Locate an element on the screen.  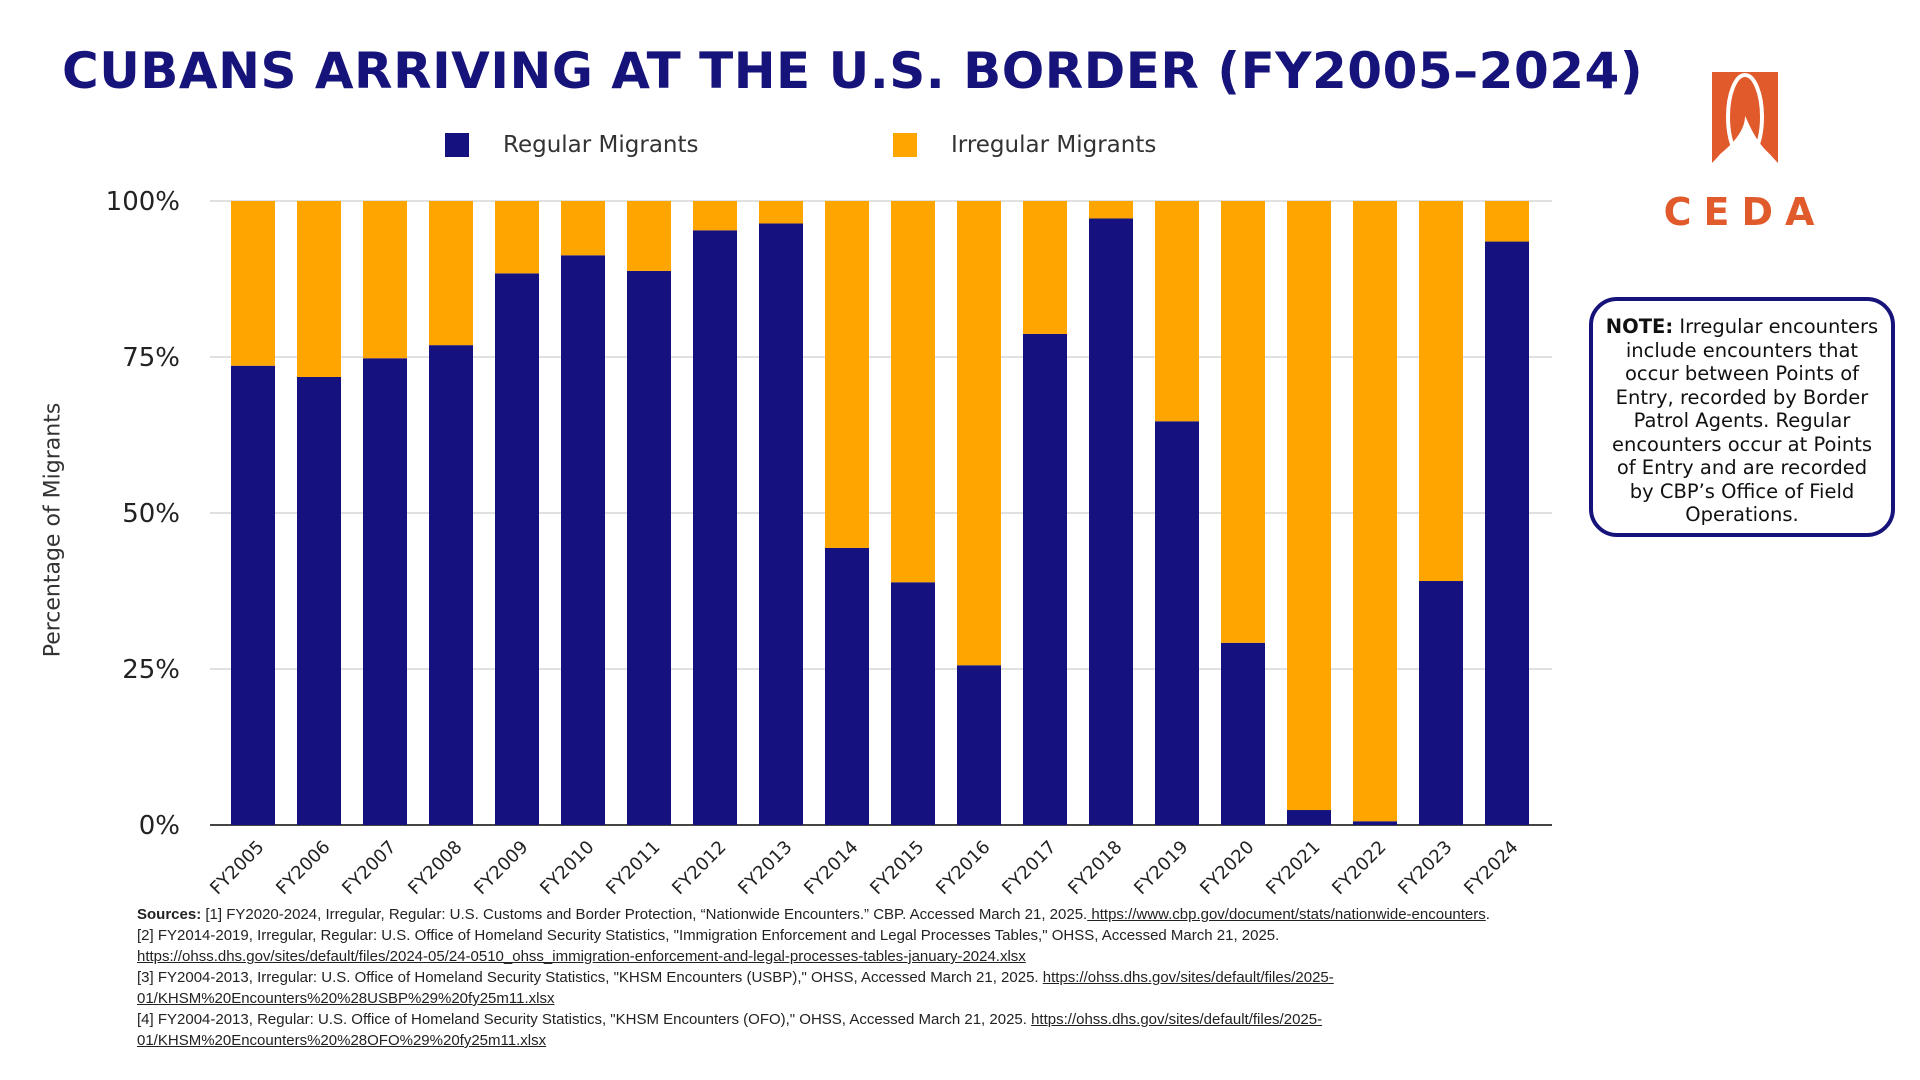
x-tick-label: FY2009 is located at coordinates (501, 868).